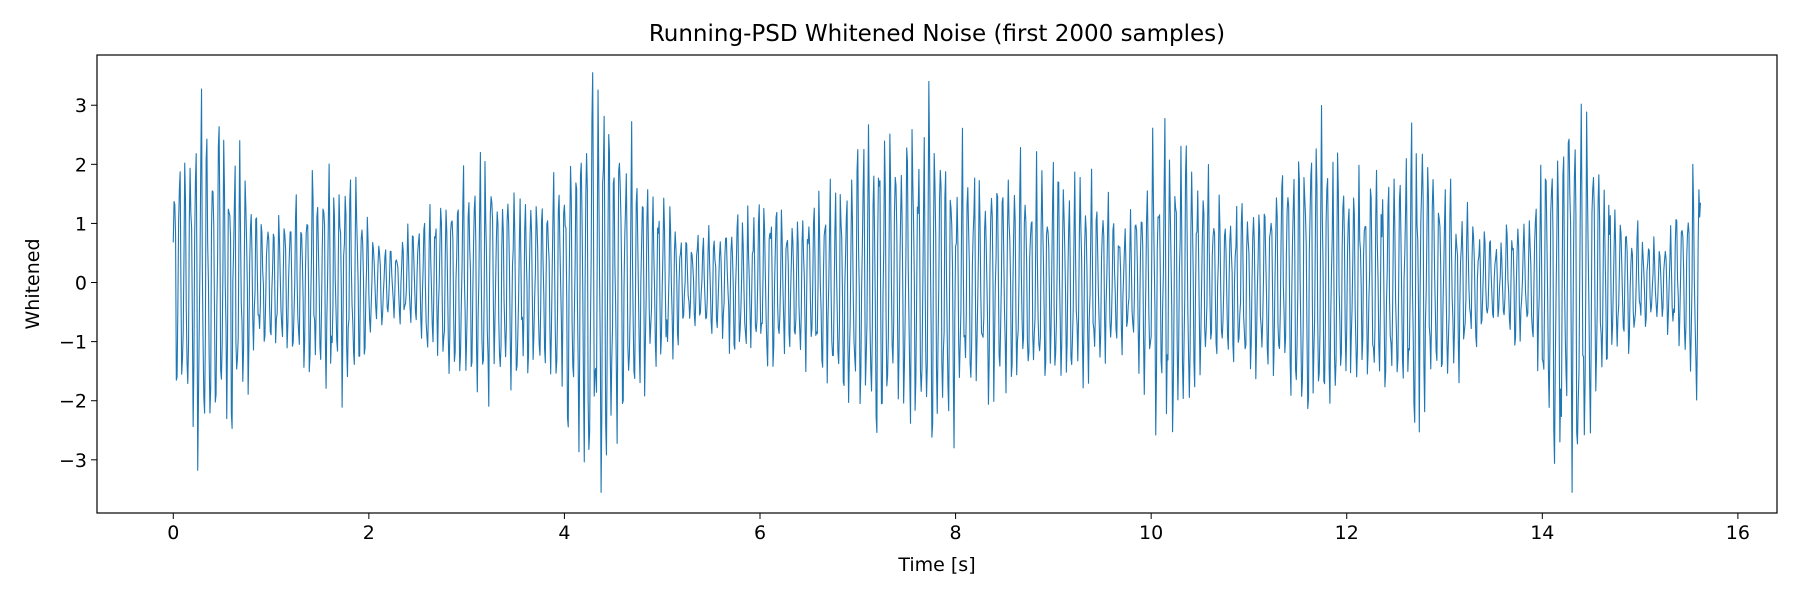  What do you see at coordinates (81, 106) in the screenshot?
I see `y-tick-label: 3` at bounding box center [81, 106].